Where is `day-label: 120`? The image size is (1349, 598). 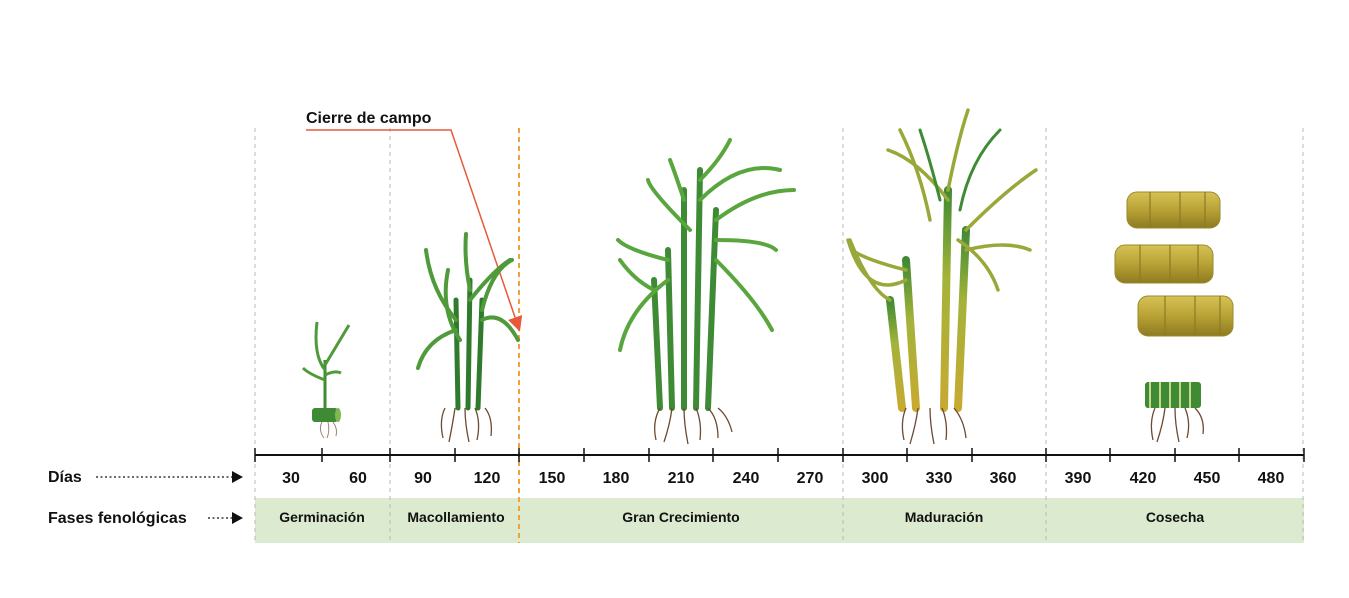 day-label: 120 is located at coordinates (487, 478).